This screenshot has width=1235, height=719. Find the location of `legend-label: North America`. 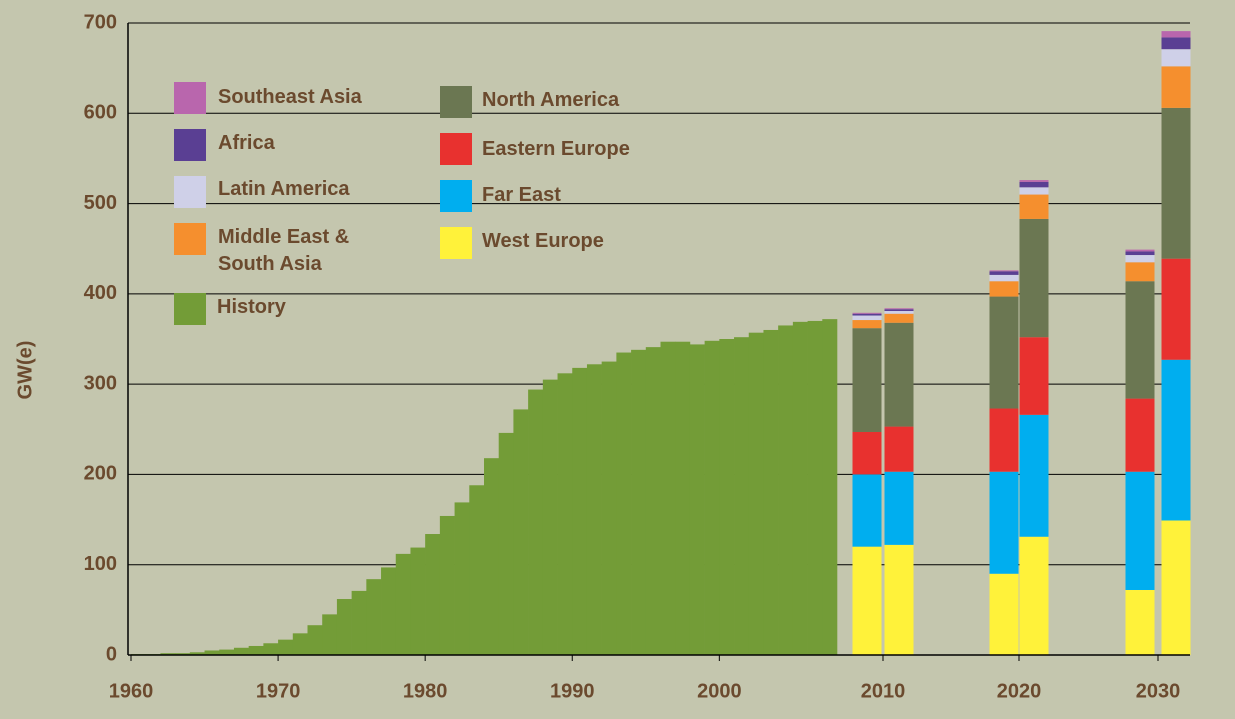

legend-label: North America is located at coordinates (551, 100).